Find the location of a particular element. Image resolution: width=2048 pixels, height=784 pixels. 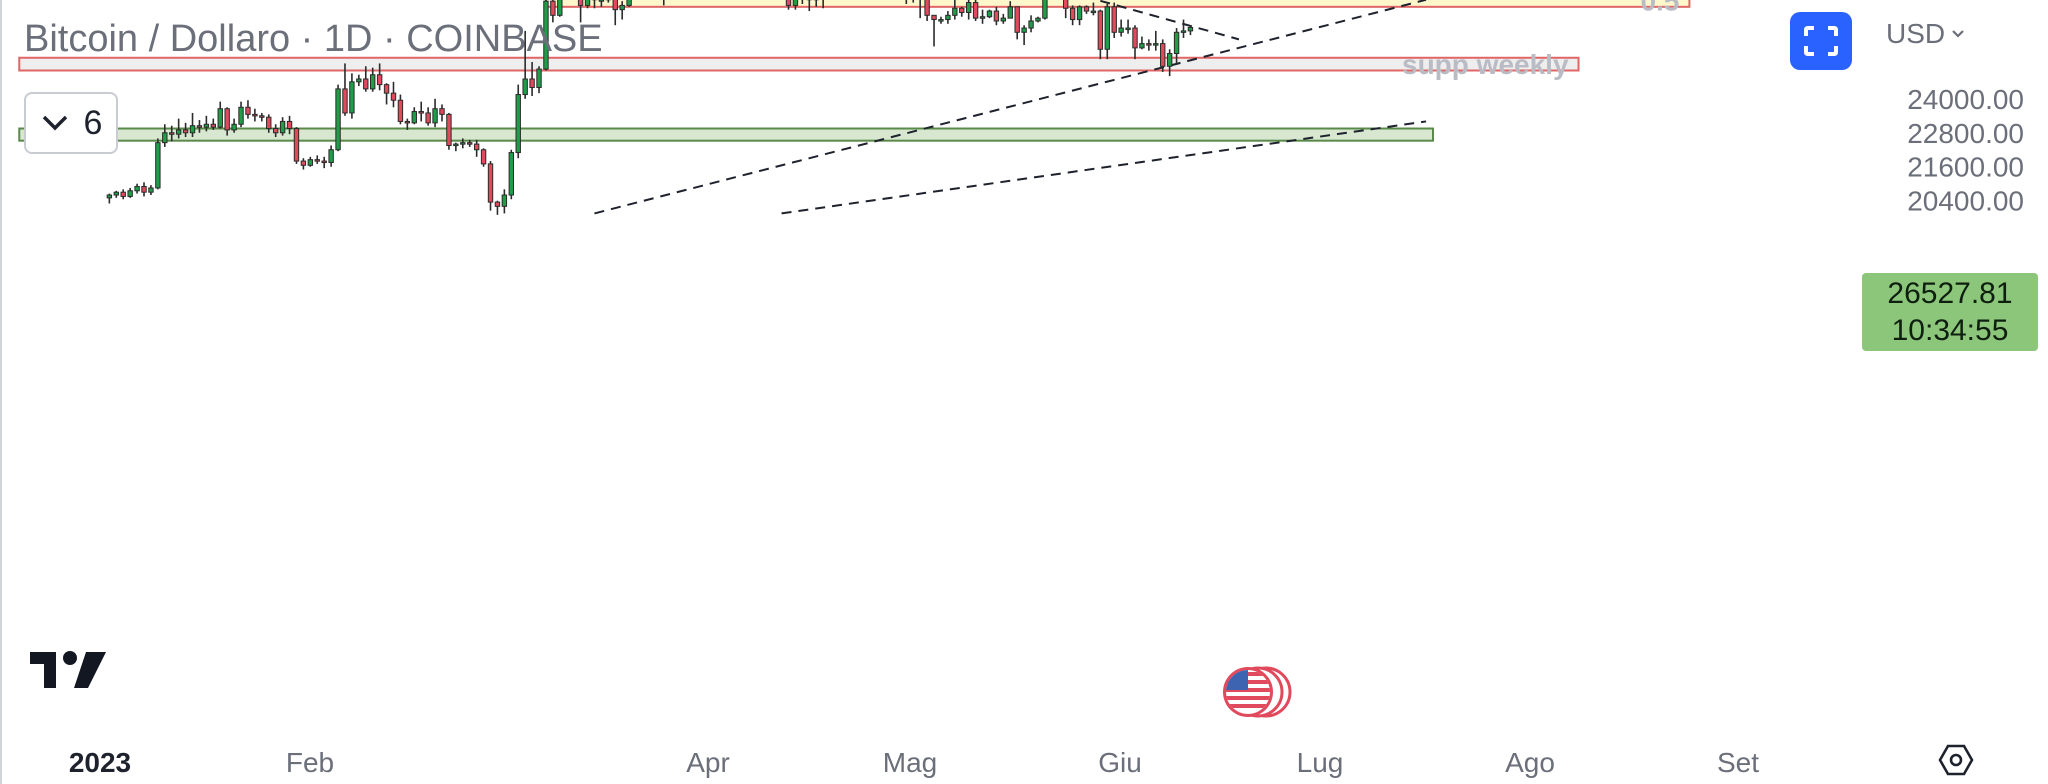

fullscreen-button is located at coordinates (1821, 41).